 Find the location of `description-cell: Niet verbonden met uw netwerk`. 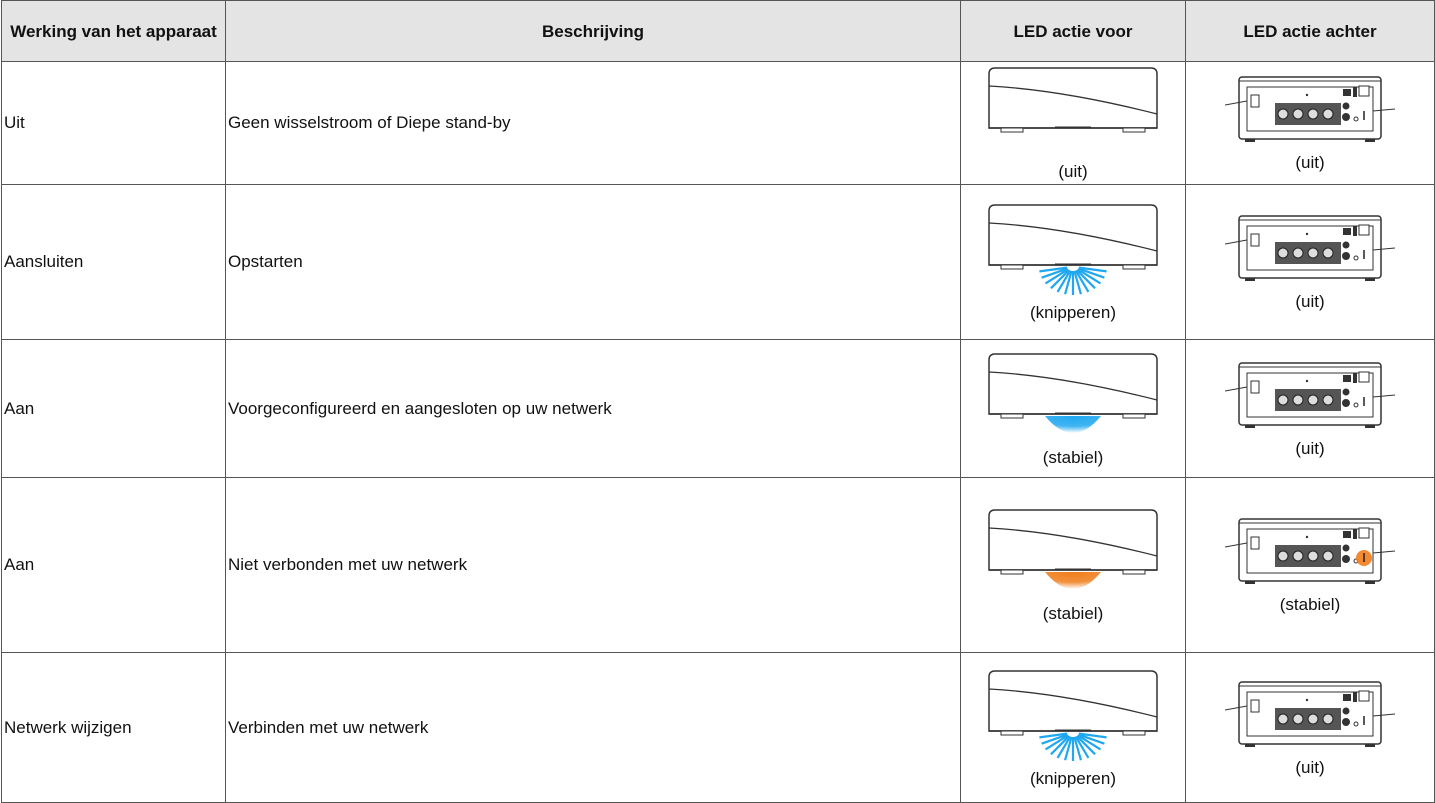

description-cell: Niet verbonden met uw netwerk is located at coordinates (593, 565).